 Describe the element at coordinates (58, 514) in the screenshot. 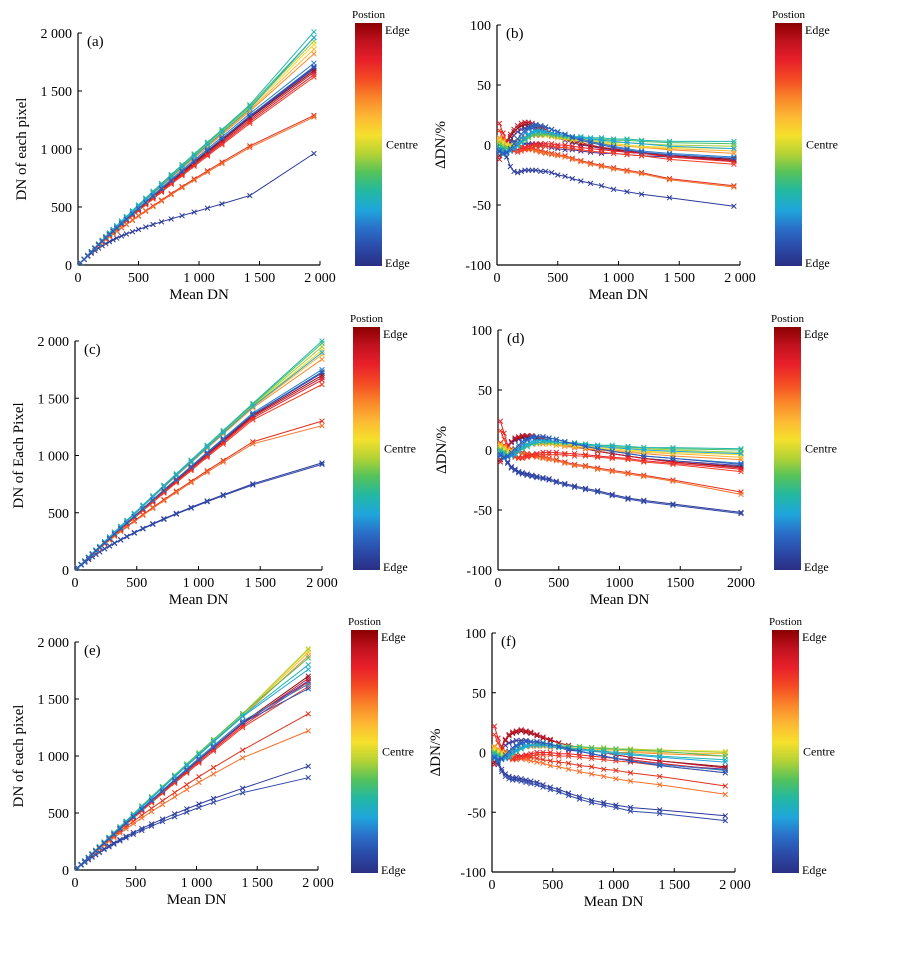

I see `y-tick-label: 500` at that location.